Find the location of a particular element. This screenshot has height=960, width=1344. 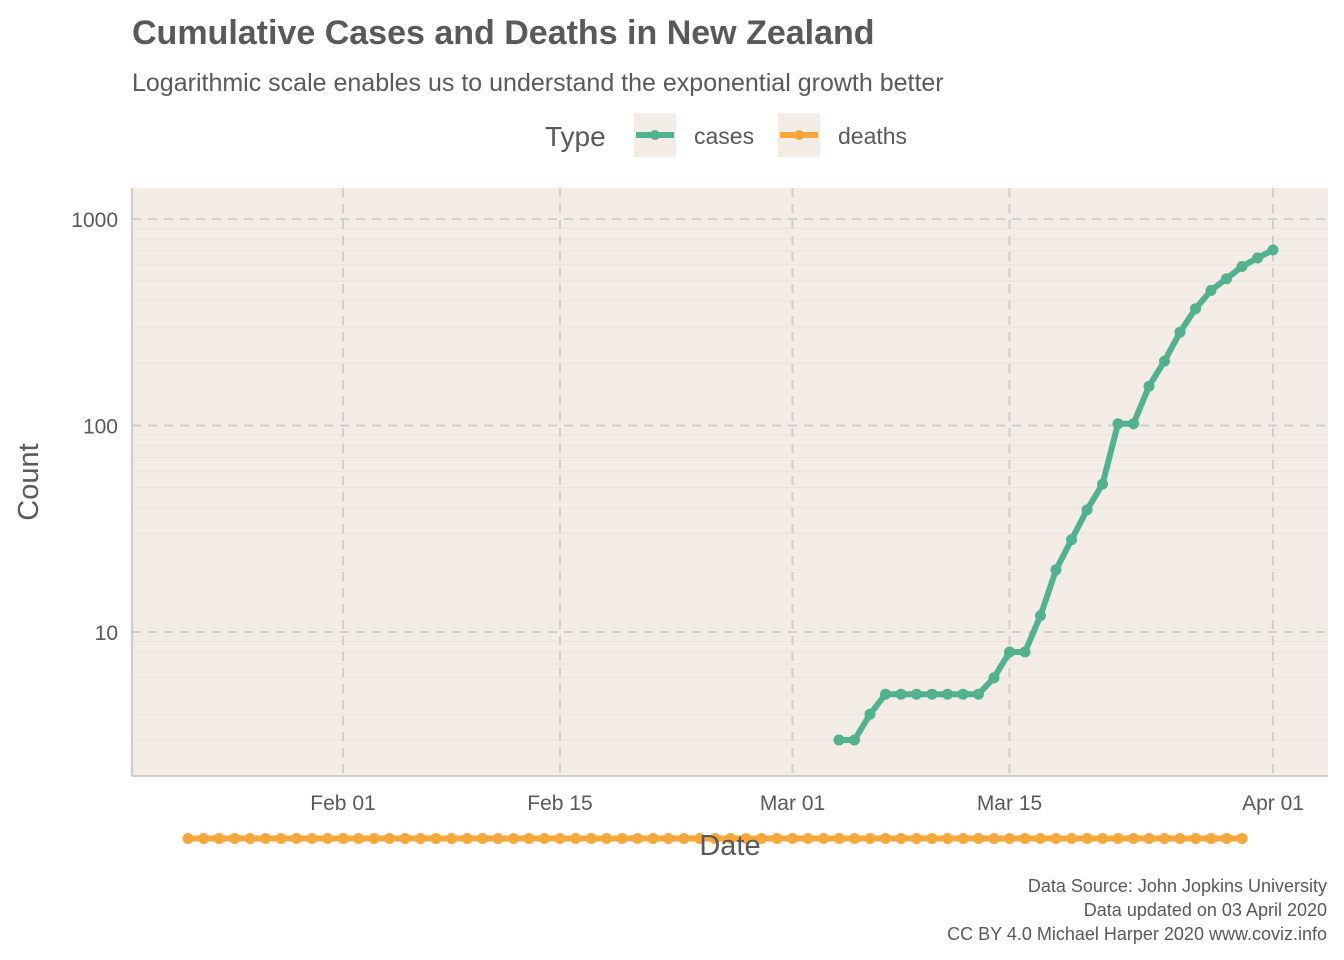

x-tick-label: Mar 01 is located at coordinates (792, 803).